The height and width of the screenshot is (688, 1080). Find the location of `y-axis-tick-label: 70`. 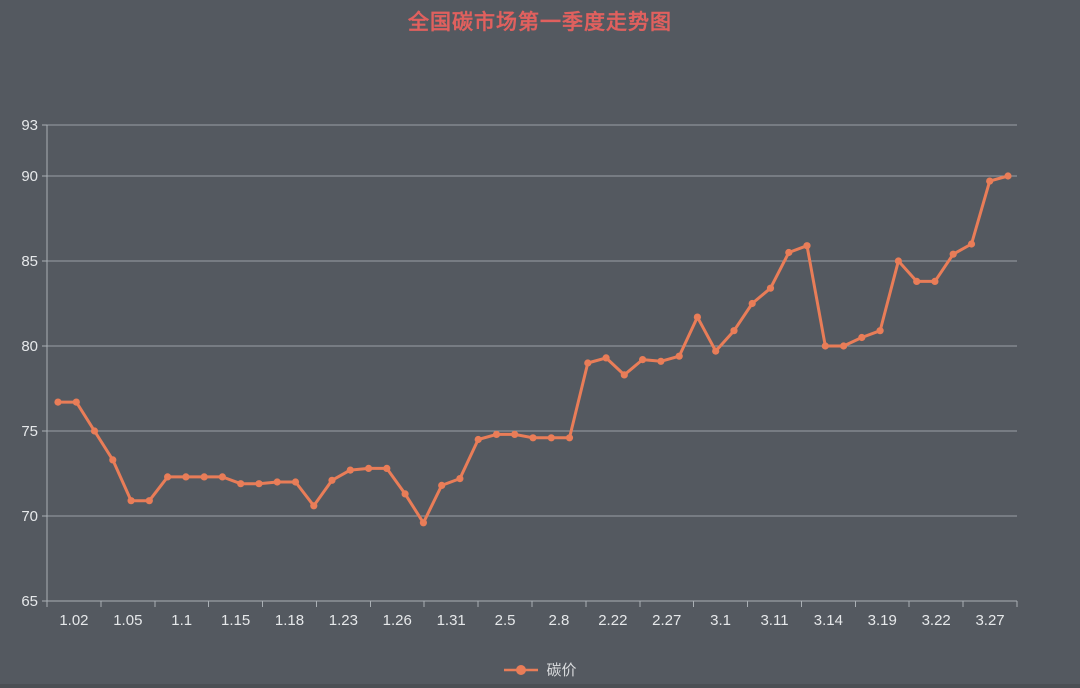

y-axis-tick-label: 70 is located at coordinates (29, 516).